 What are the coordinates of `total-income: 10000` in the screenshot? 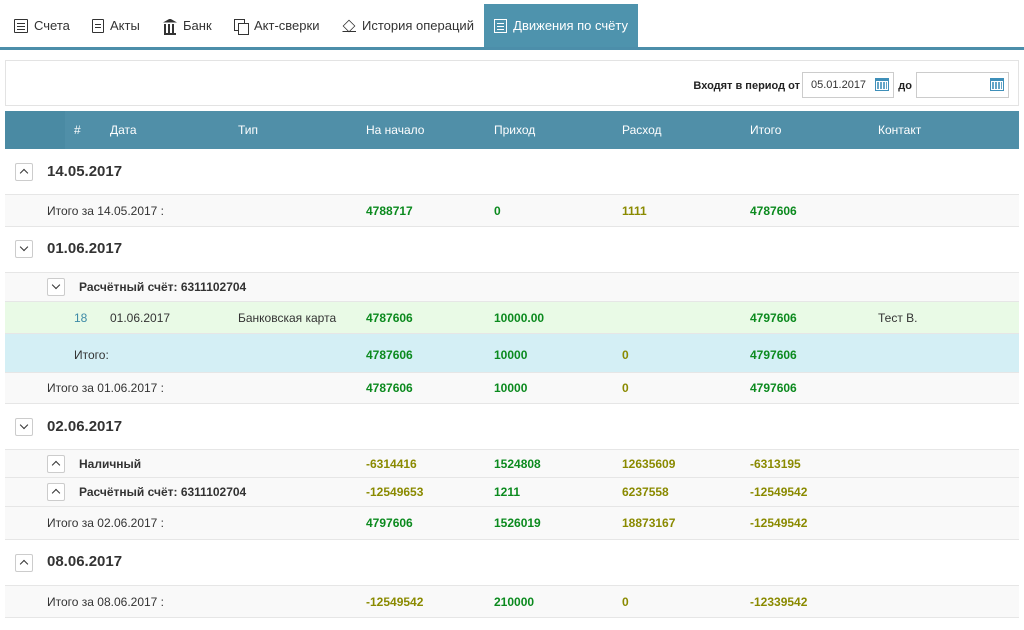 It's located at (511, 388).